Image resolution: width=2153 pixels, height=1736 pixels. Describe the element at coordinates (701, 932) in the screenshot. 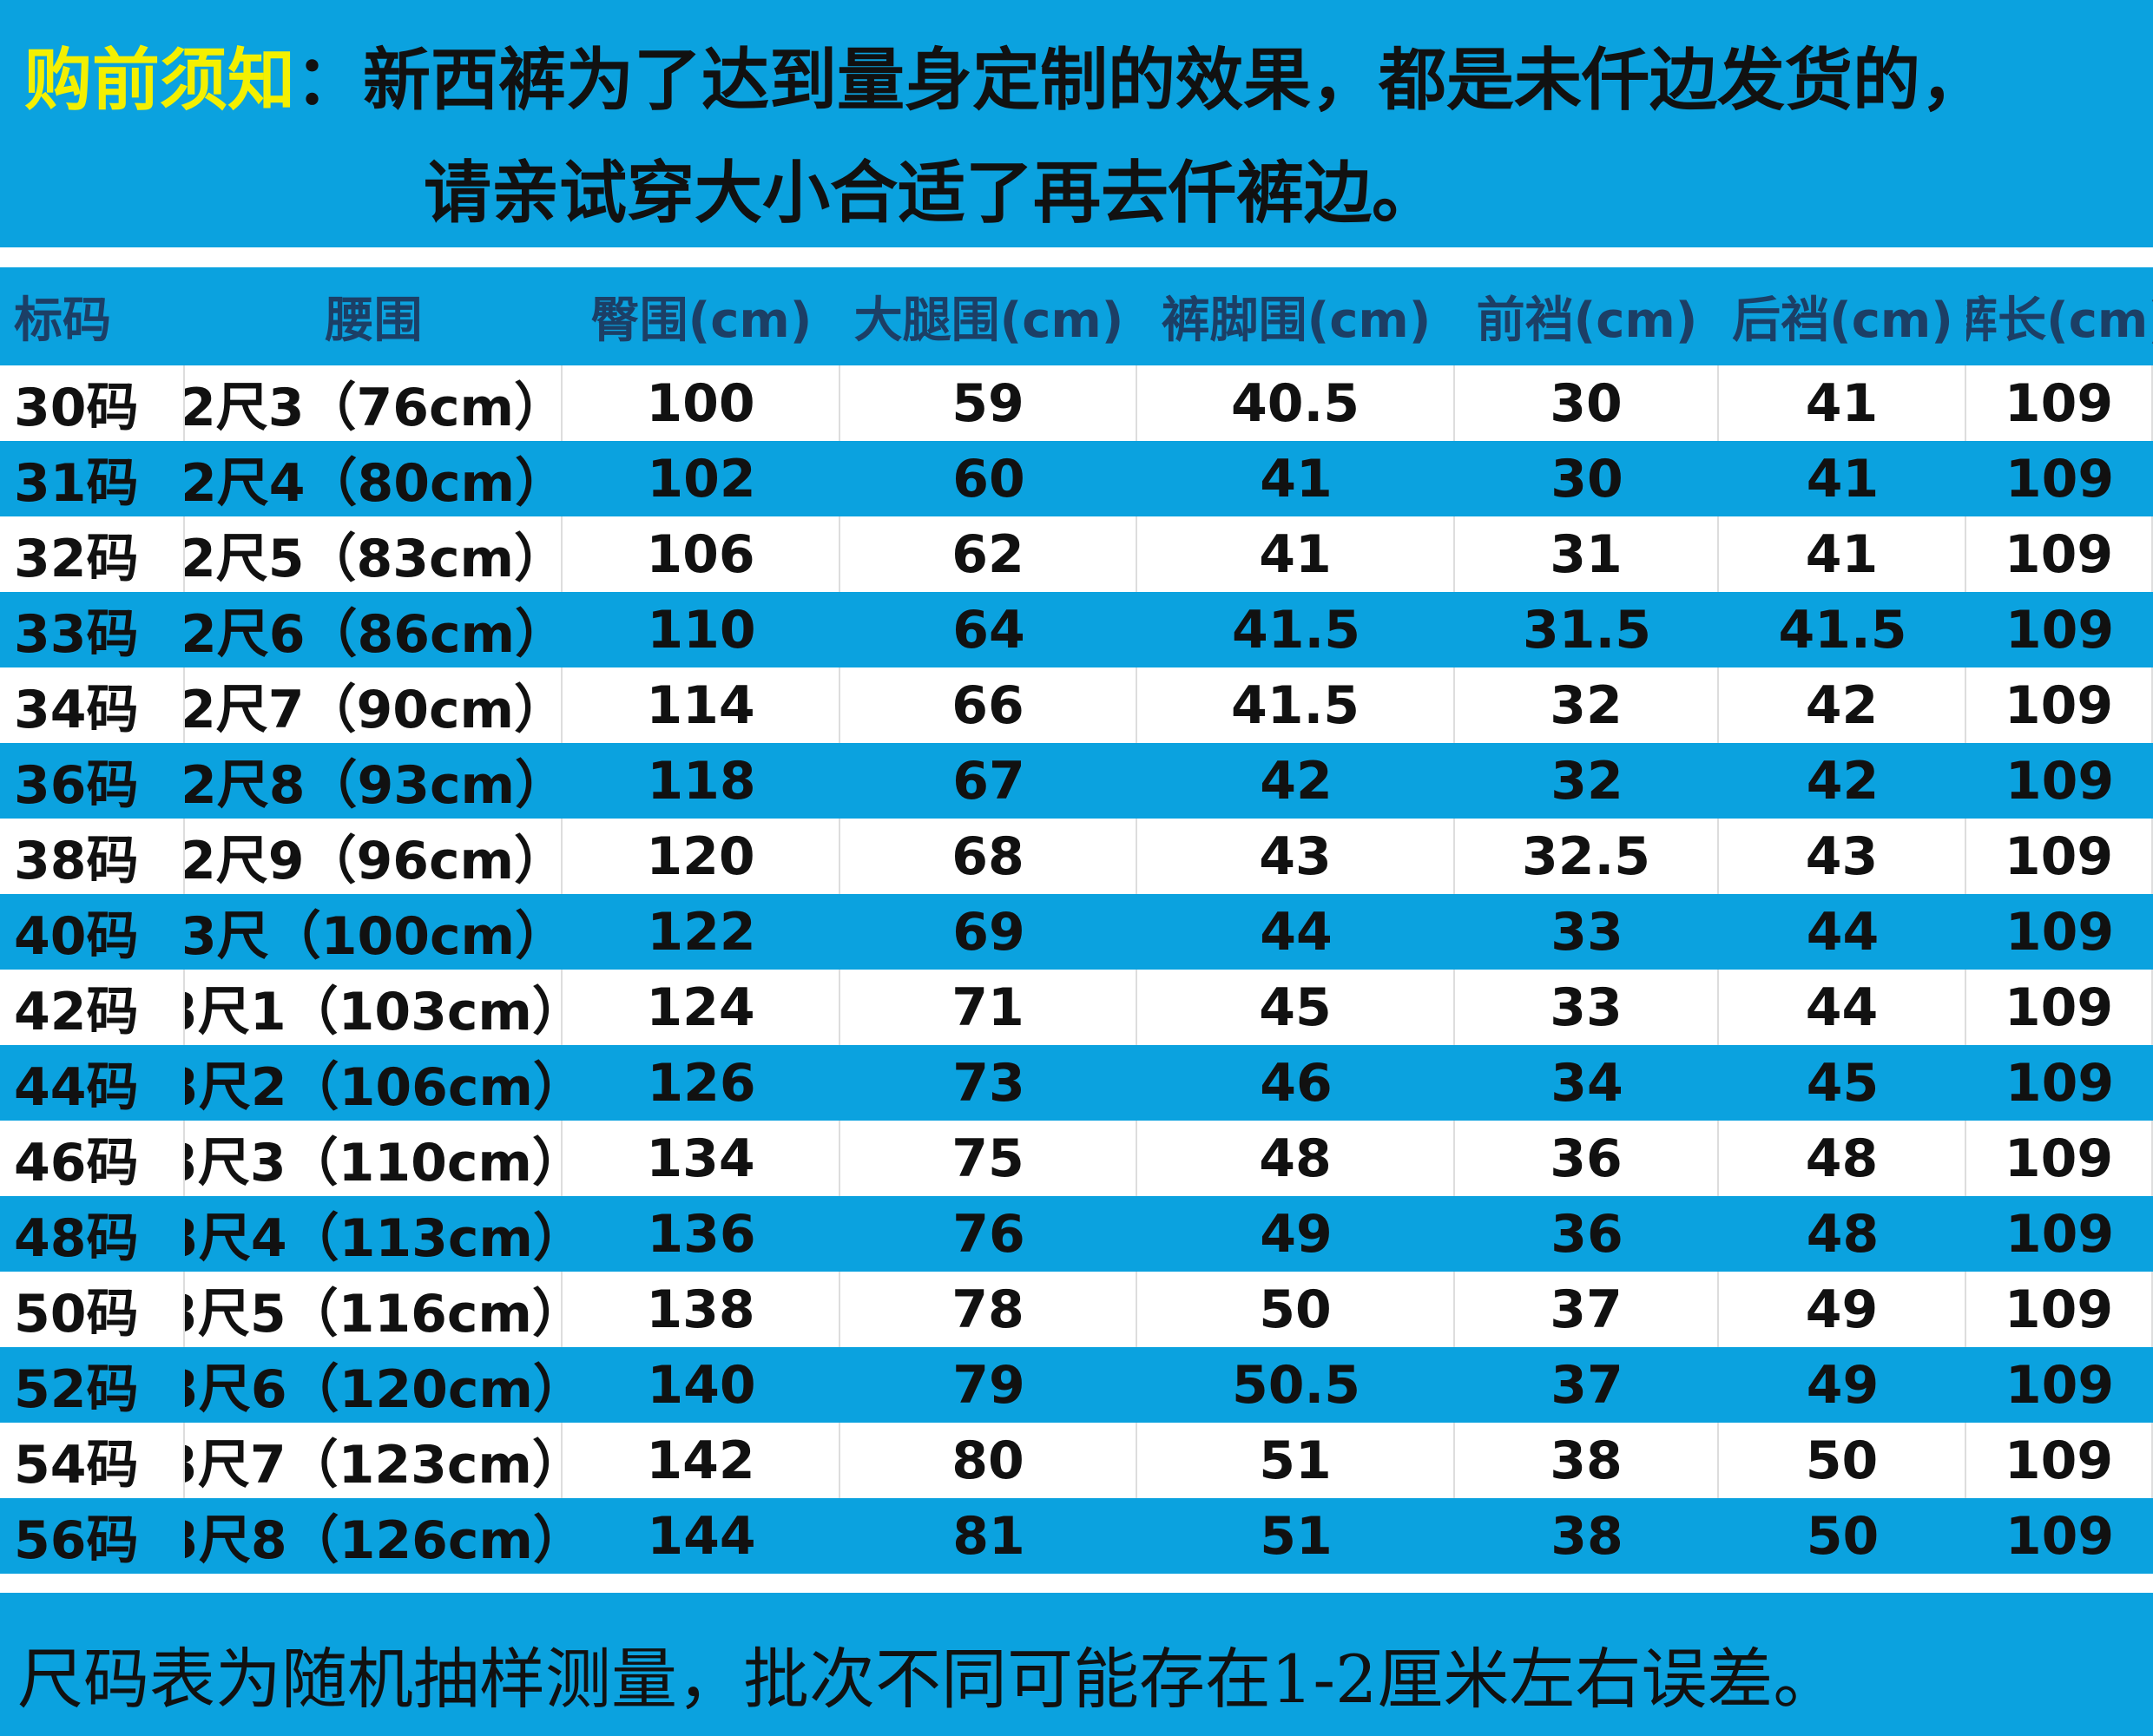

I see `table-cell: 122` at that location.